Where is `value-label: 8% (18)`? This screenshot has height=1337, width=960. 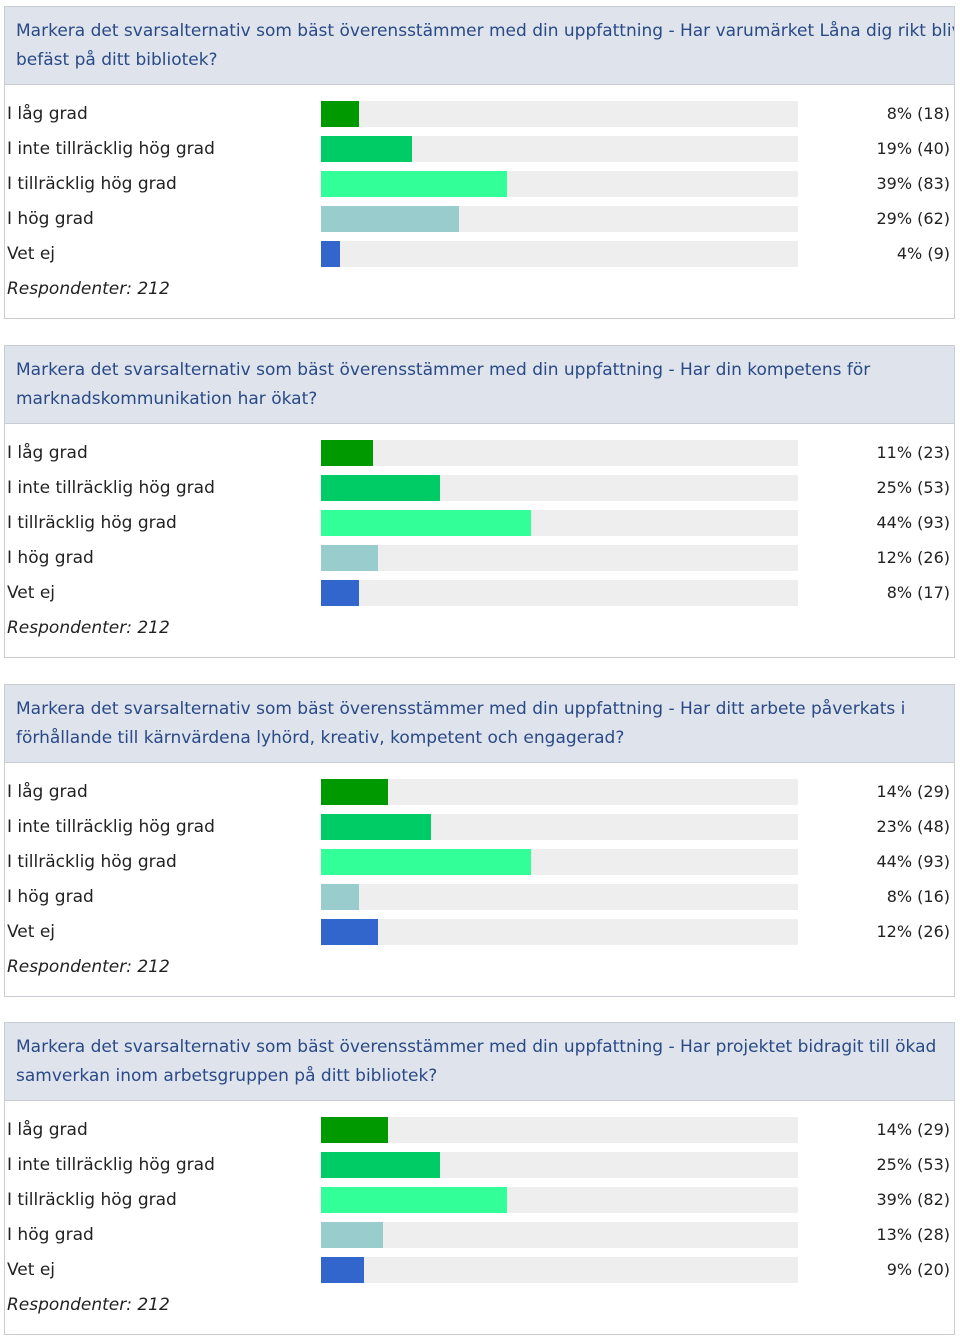
value-label: 8% (18) is located at coordinates (918, 113).